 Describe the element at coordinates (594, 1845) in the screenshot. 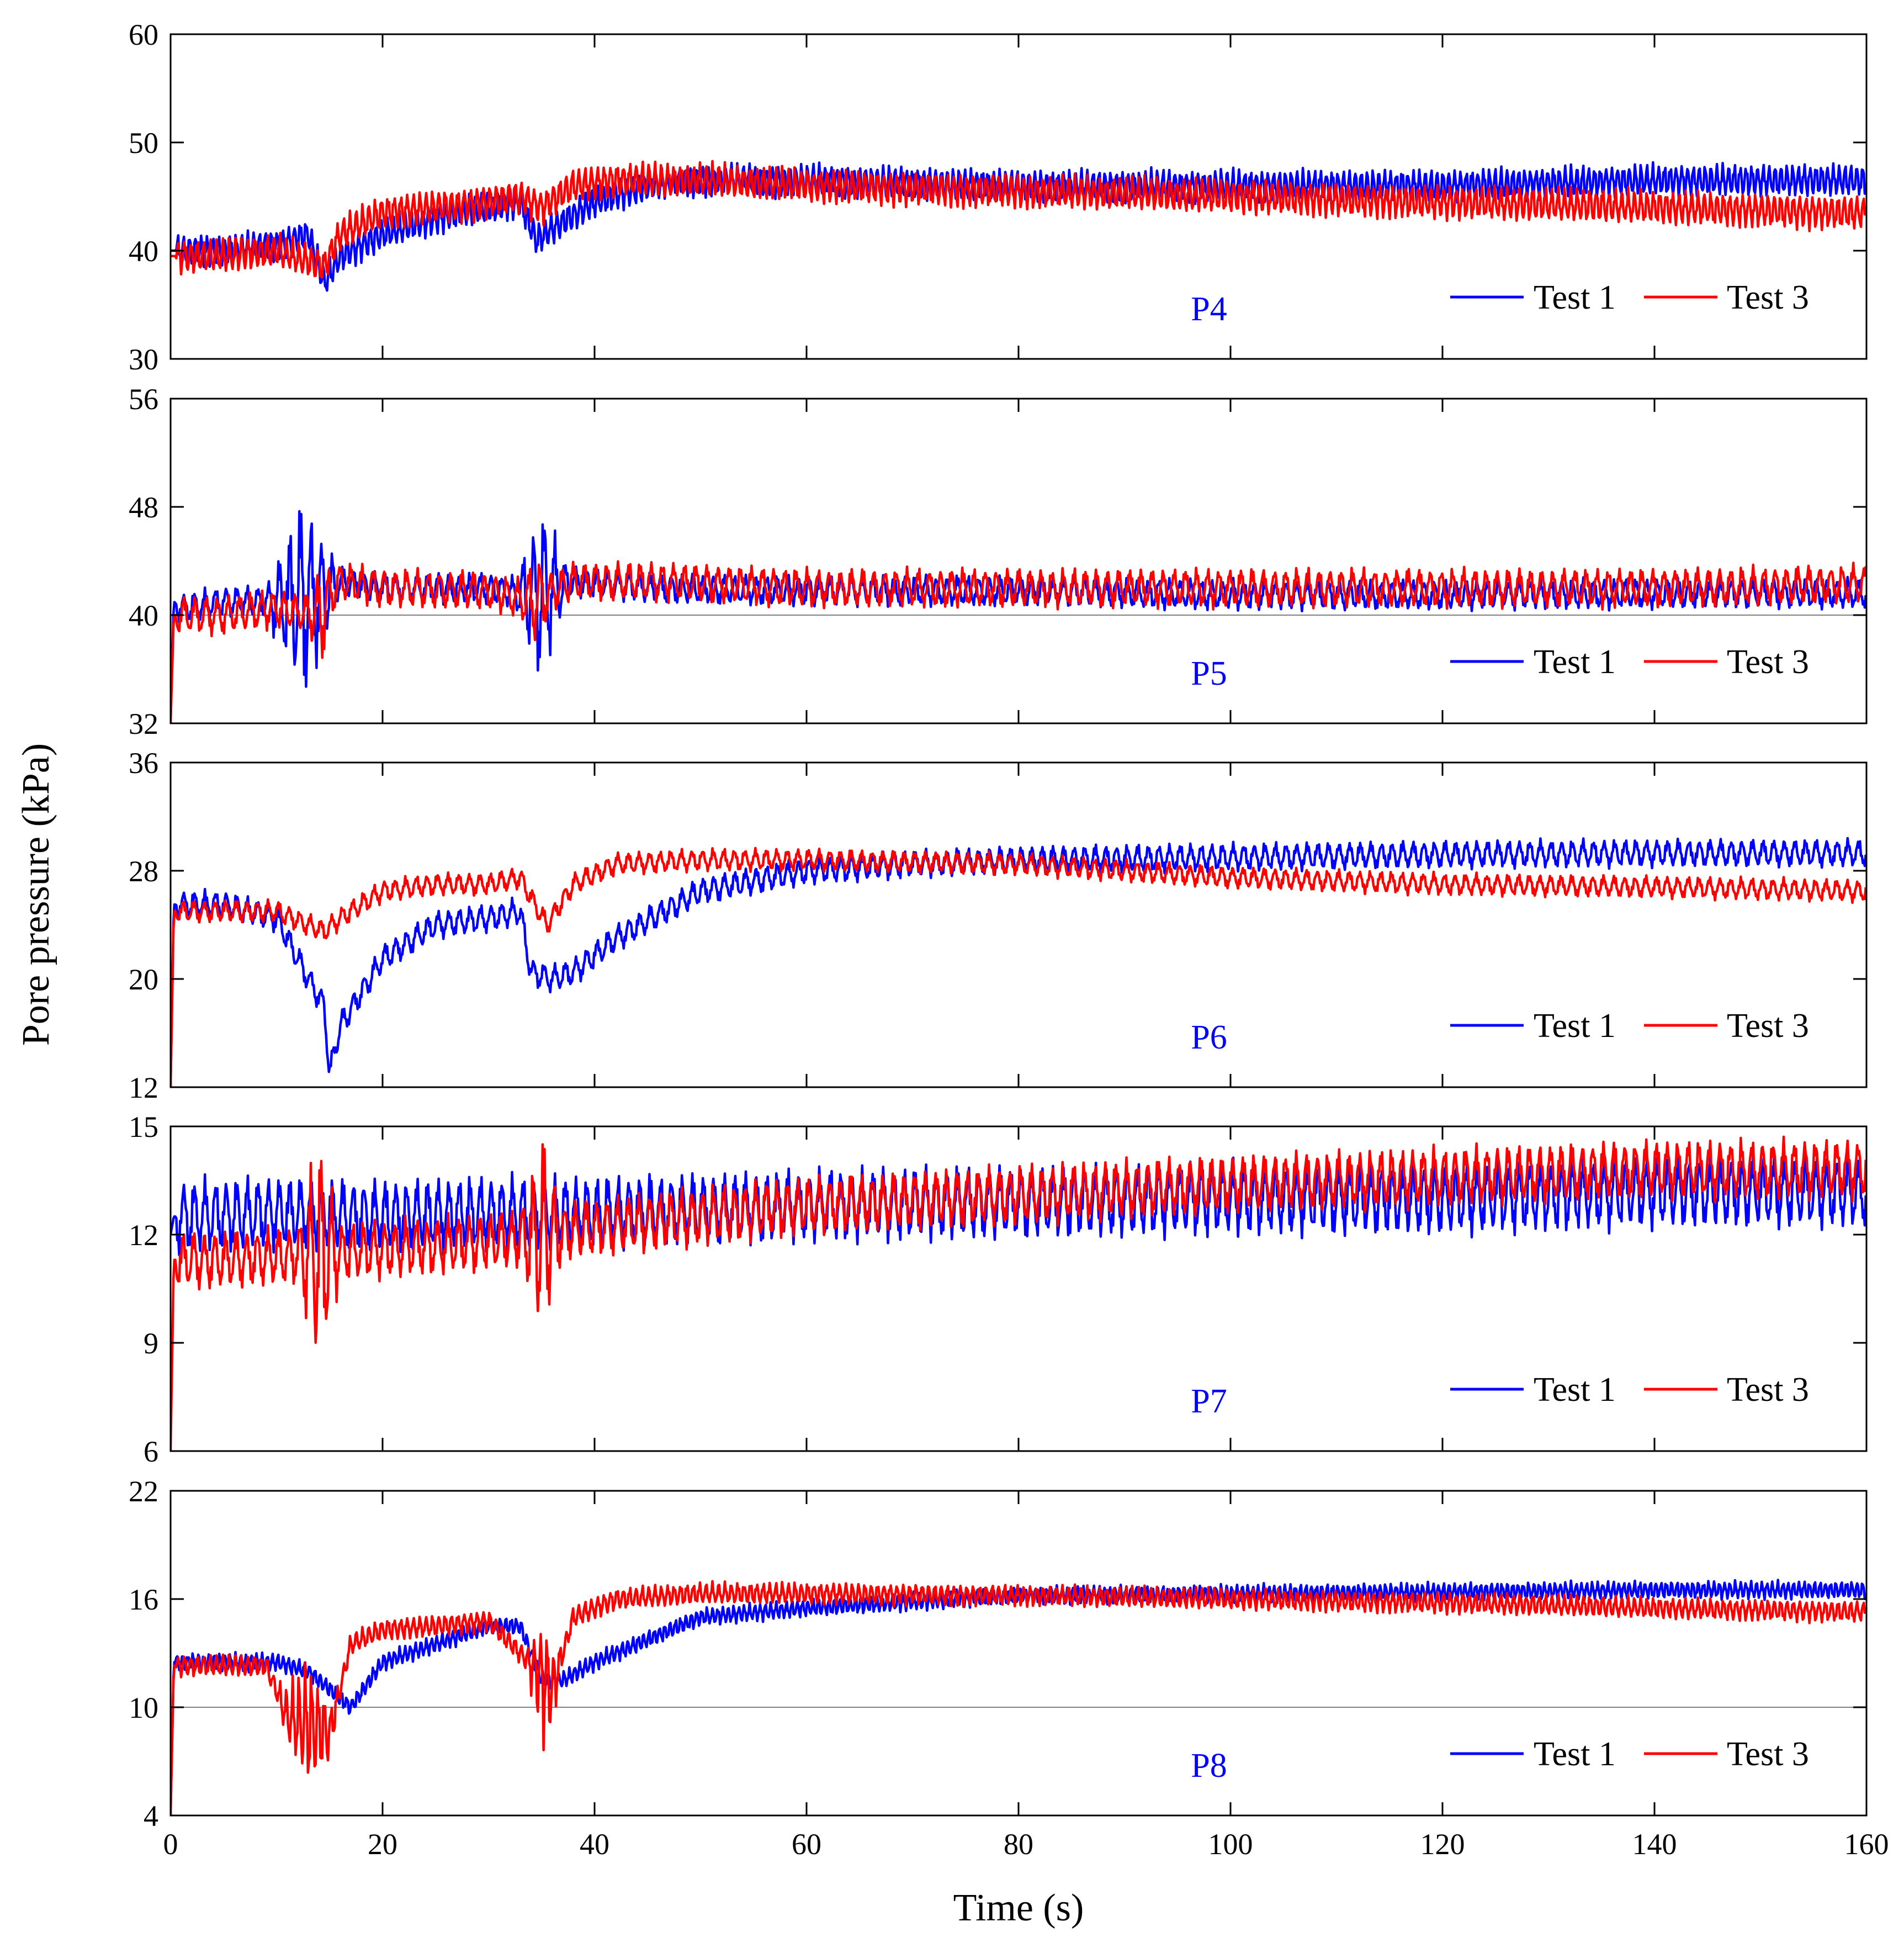

I see `x-tick-label: 40` at that location.